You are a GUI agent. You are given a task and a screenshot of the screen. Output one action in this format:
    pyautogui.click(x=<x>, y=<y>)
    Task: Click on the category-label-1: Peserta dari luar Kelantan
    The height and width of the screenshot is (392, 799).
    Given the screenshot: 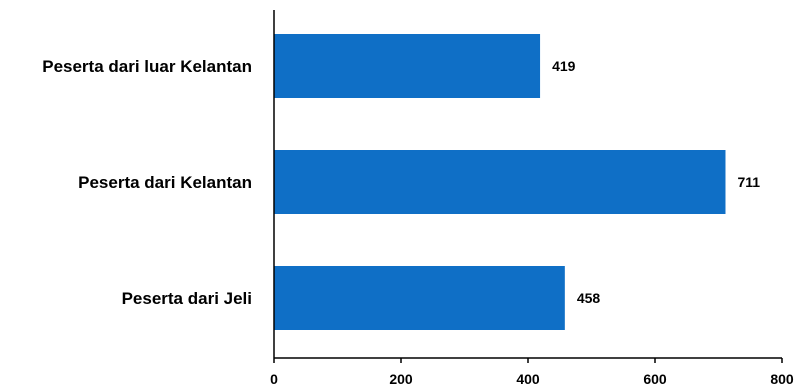 What is the action you would take?
    pyautogui.click(x=147, y=66)
    